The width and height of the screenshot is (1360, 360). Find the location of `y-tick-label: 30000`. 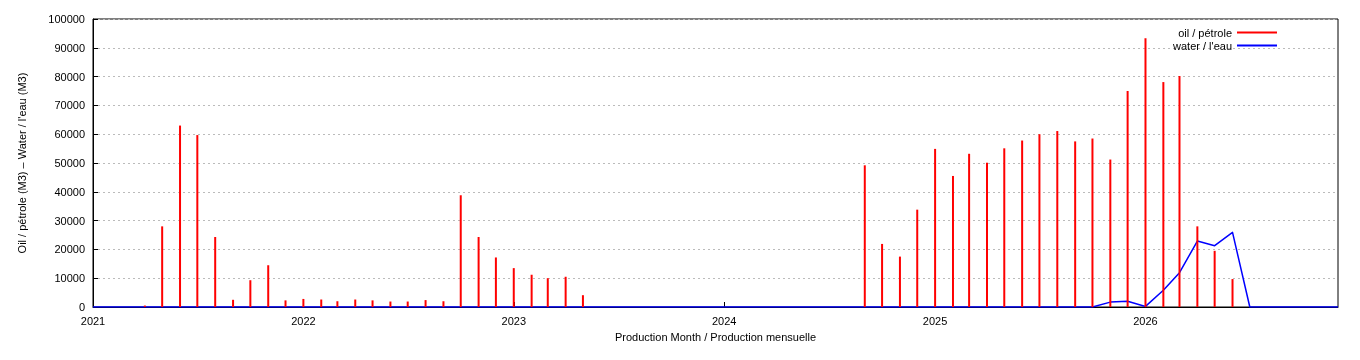

y-tick-label: 30000 is located at coordinates (69, 220).